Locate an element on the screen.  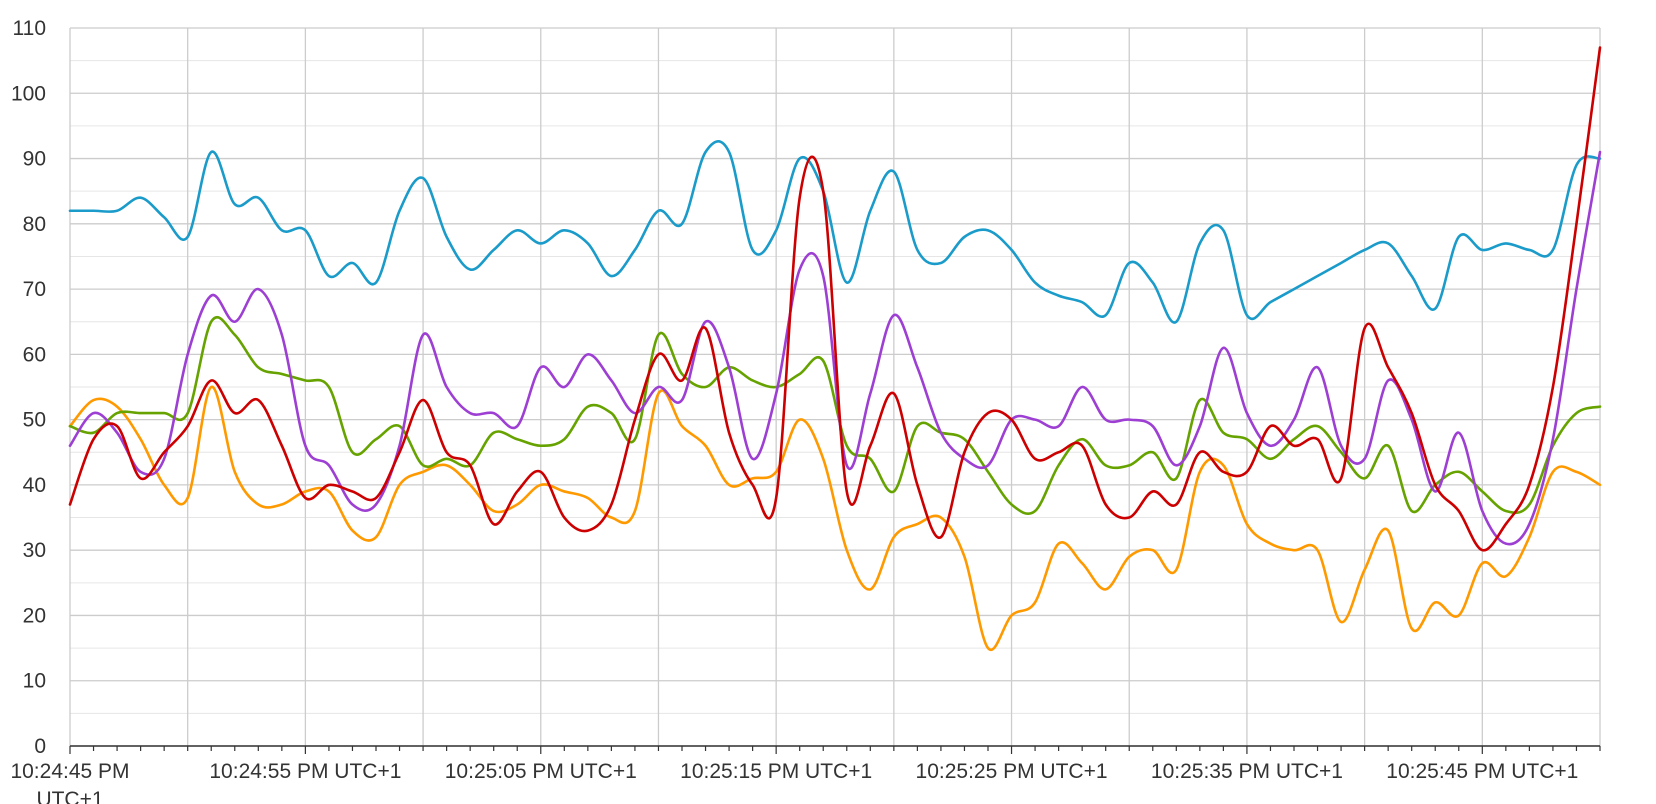
x-tick-label: 10:24:45 PM UTC+1 is located at coordinates (69, 782).